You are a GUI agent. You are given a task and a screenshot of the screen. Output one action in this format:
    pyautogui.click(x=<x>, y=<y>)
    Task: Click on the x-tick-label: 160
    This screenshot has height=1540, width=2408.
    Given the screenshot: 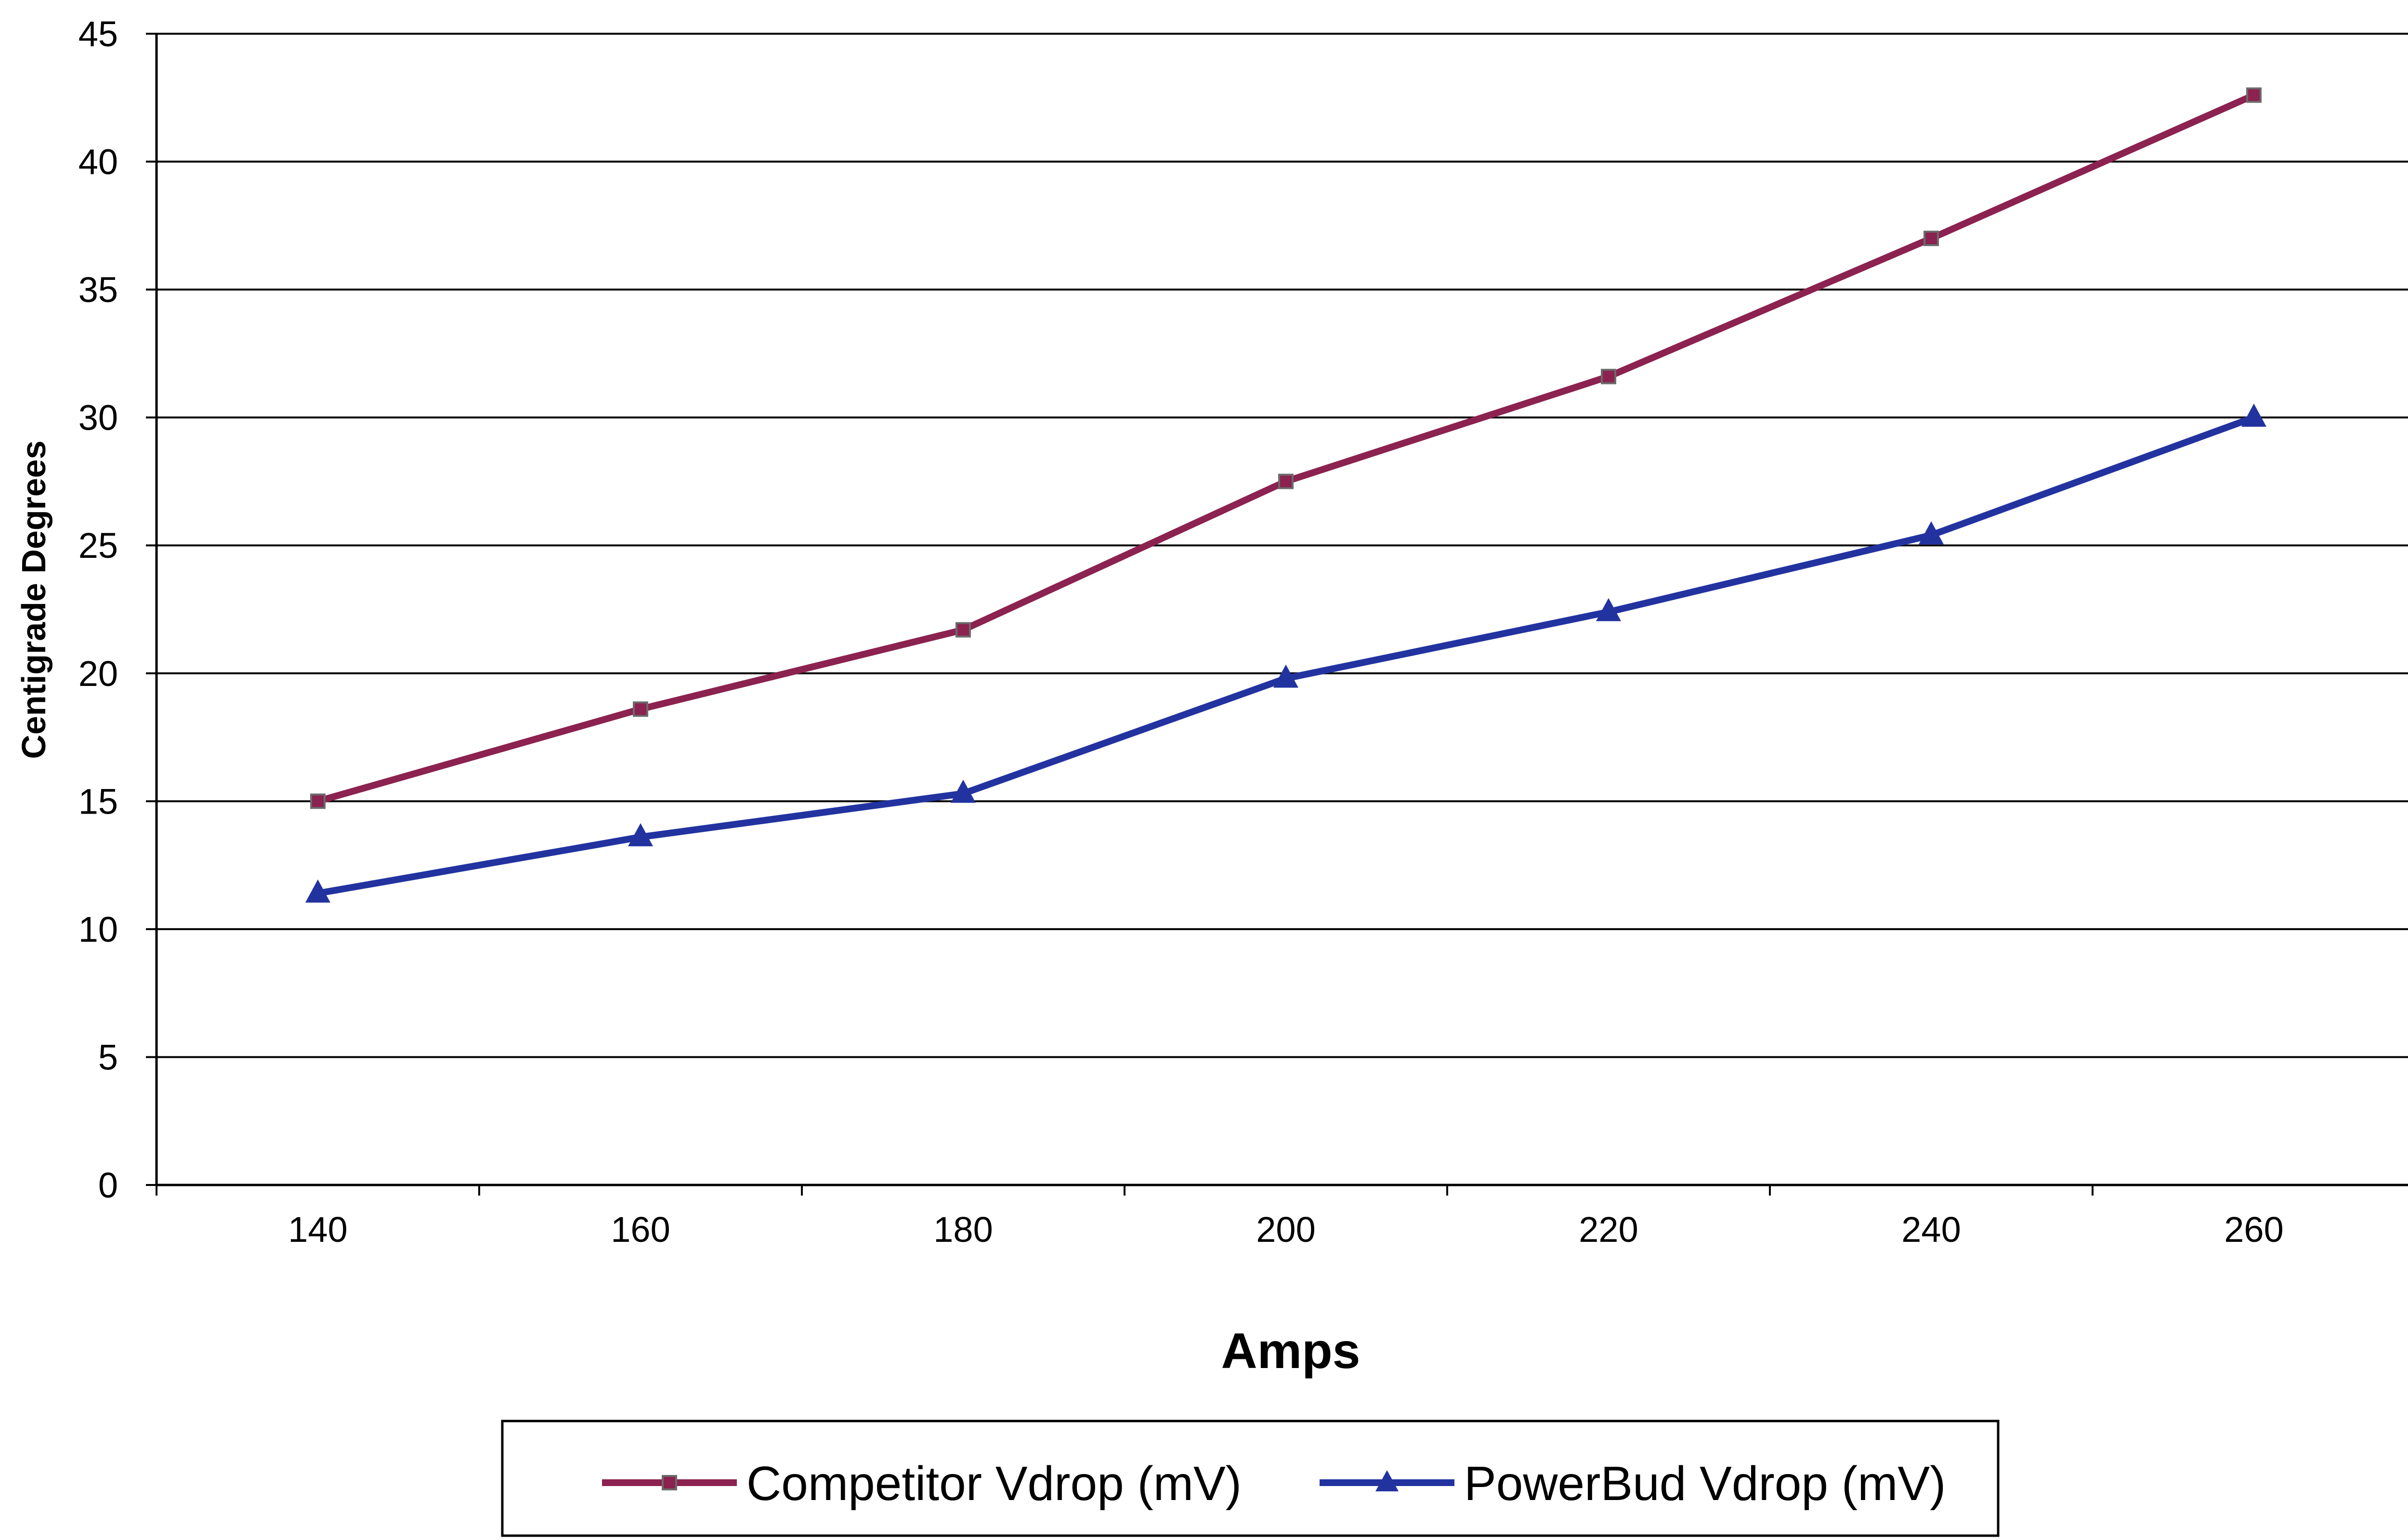 What is the action you would take?
    pyautogui.click(x=640, y=1230)
    